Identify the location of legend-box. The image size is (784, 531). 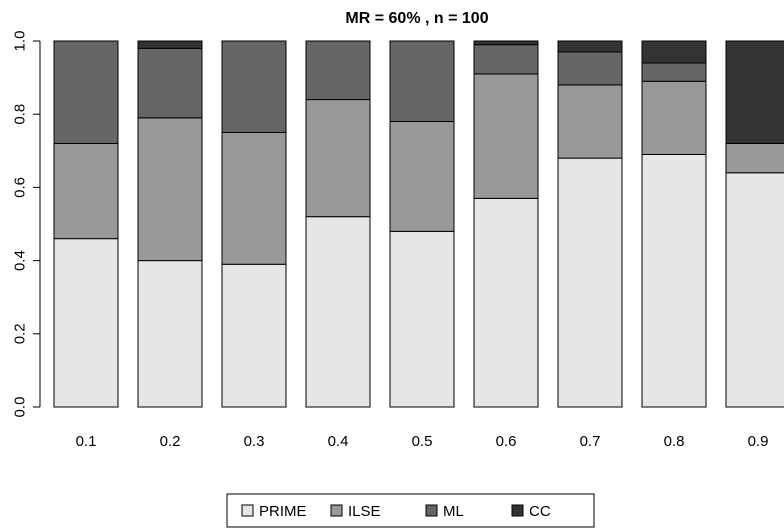
(410, 510).